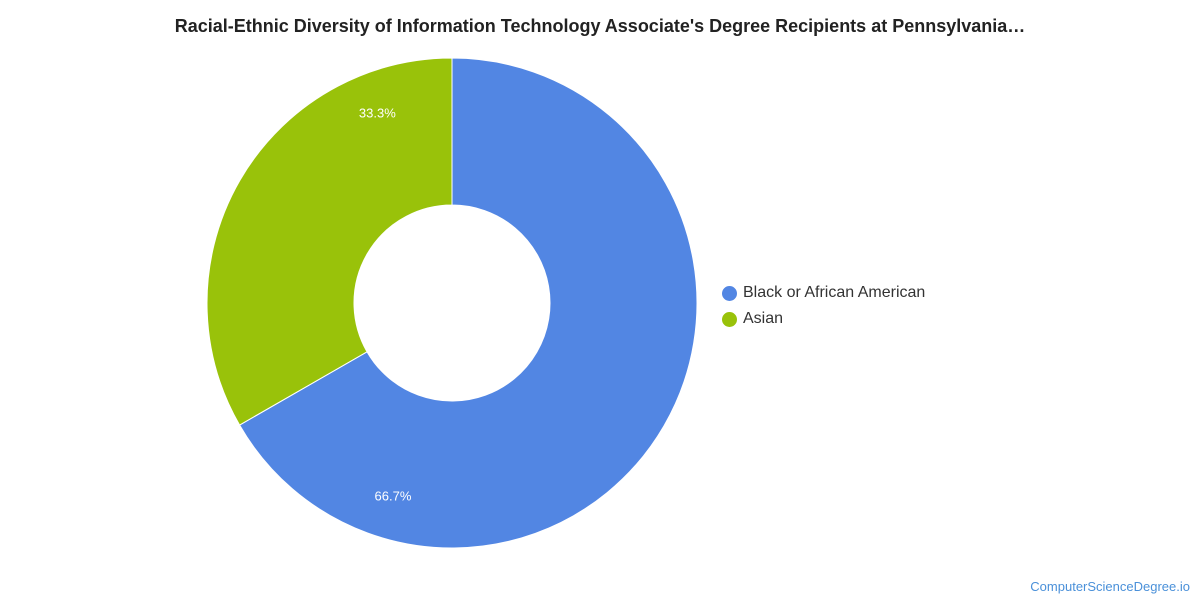 The width and height of the screenshot is (1200, 600). I want to click on slice-value-label-asian: 33.3%, so click(377, 113).